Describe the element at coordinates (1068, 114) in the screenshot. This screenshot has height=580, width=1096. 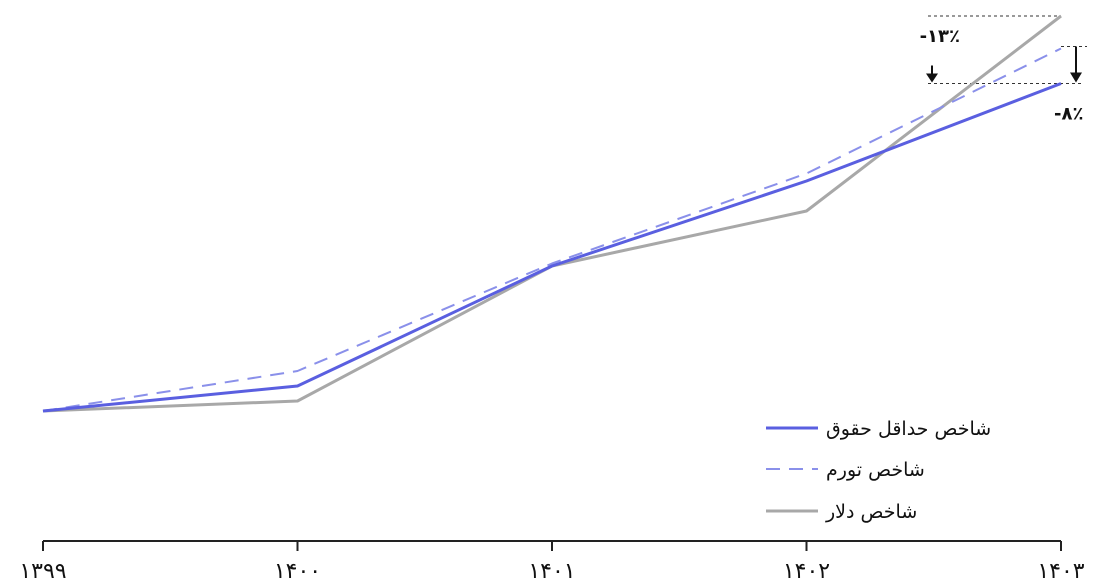
I see `annotation-label-8: -۸٪` at that location.